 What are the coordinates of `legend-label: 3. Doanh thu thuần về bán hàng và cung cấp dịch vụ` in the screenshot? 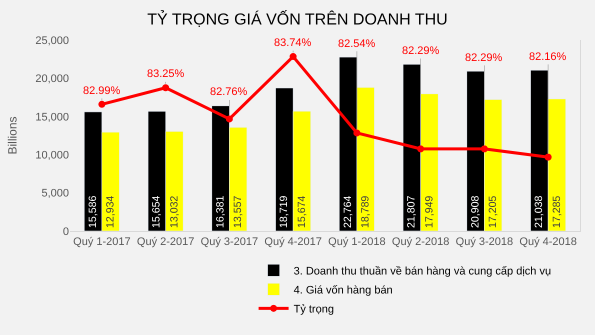 It's located at (423, 272).